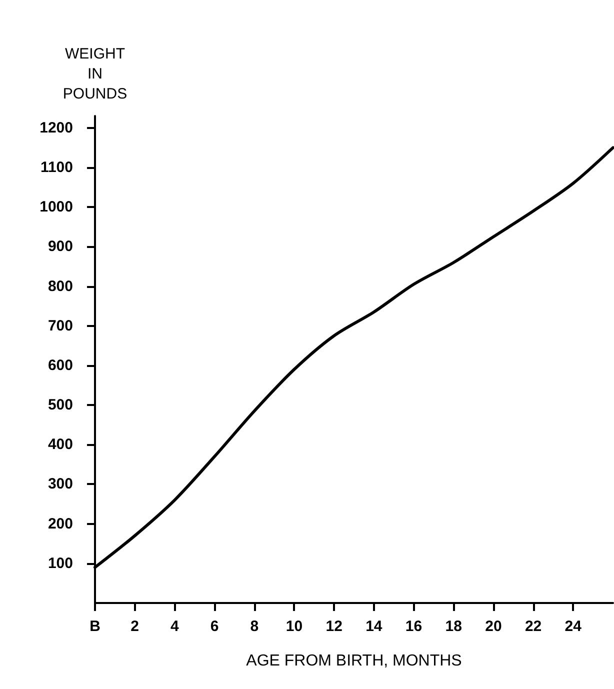 This screenshot has height=689, width=614. Describe the element at coordinates (573, 626) in the screenshot. I see `x-tick-label: 24` at that location.